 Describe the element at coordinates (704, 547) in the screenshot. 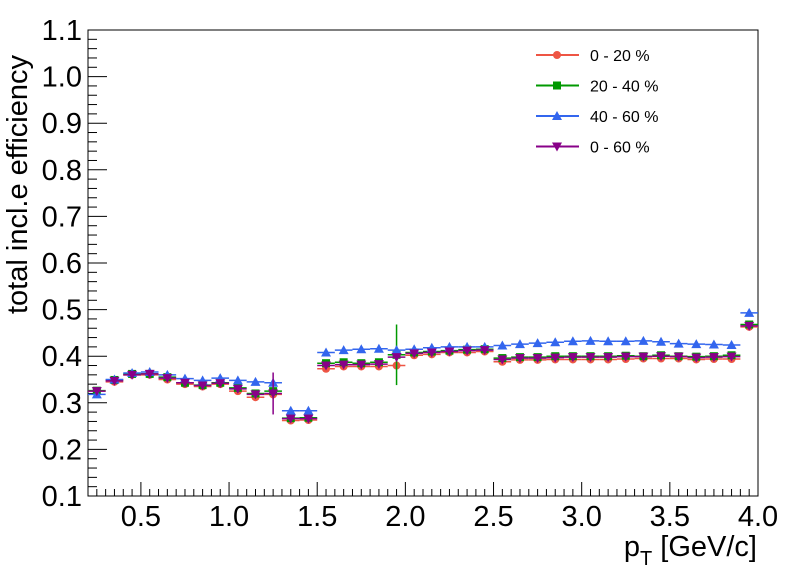

I see `x-axis-label-unit: [GeV/c]` at that location.